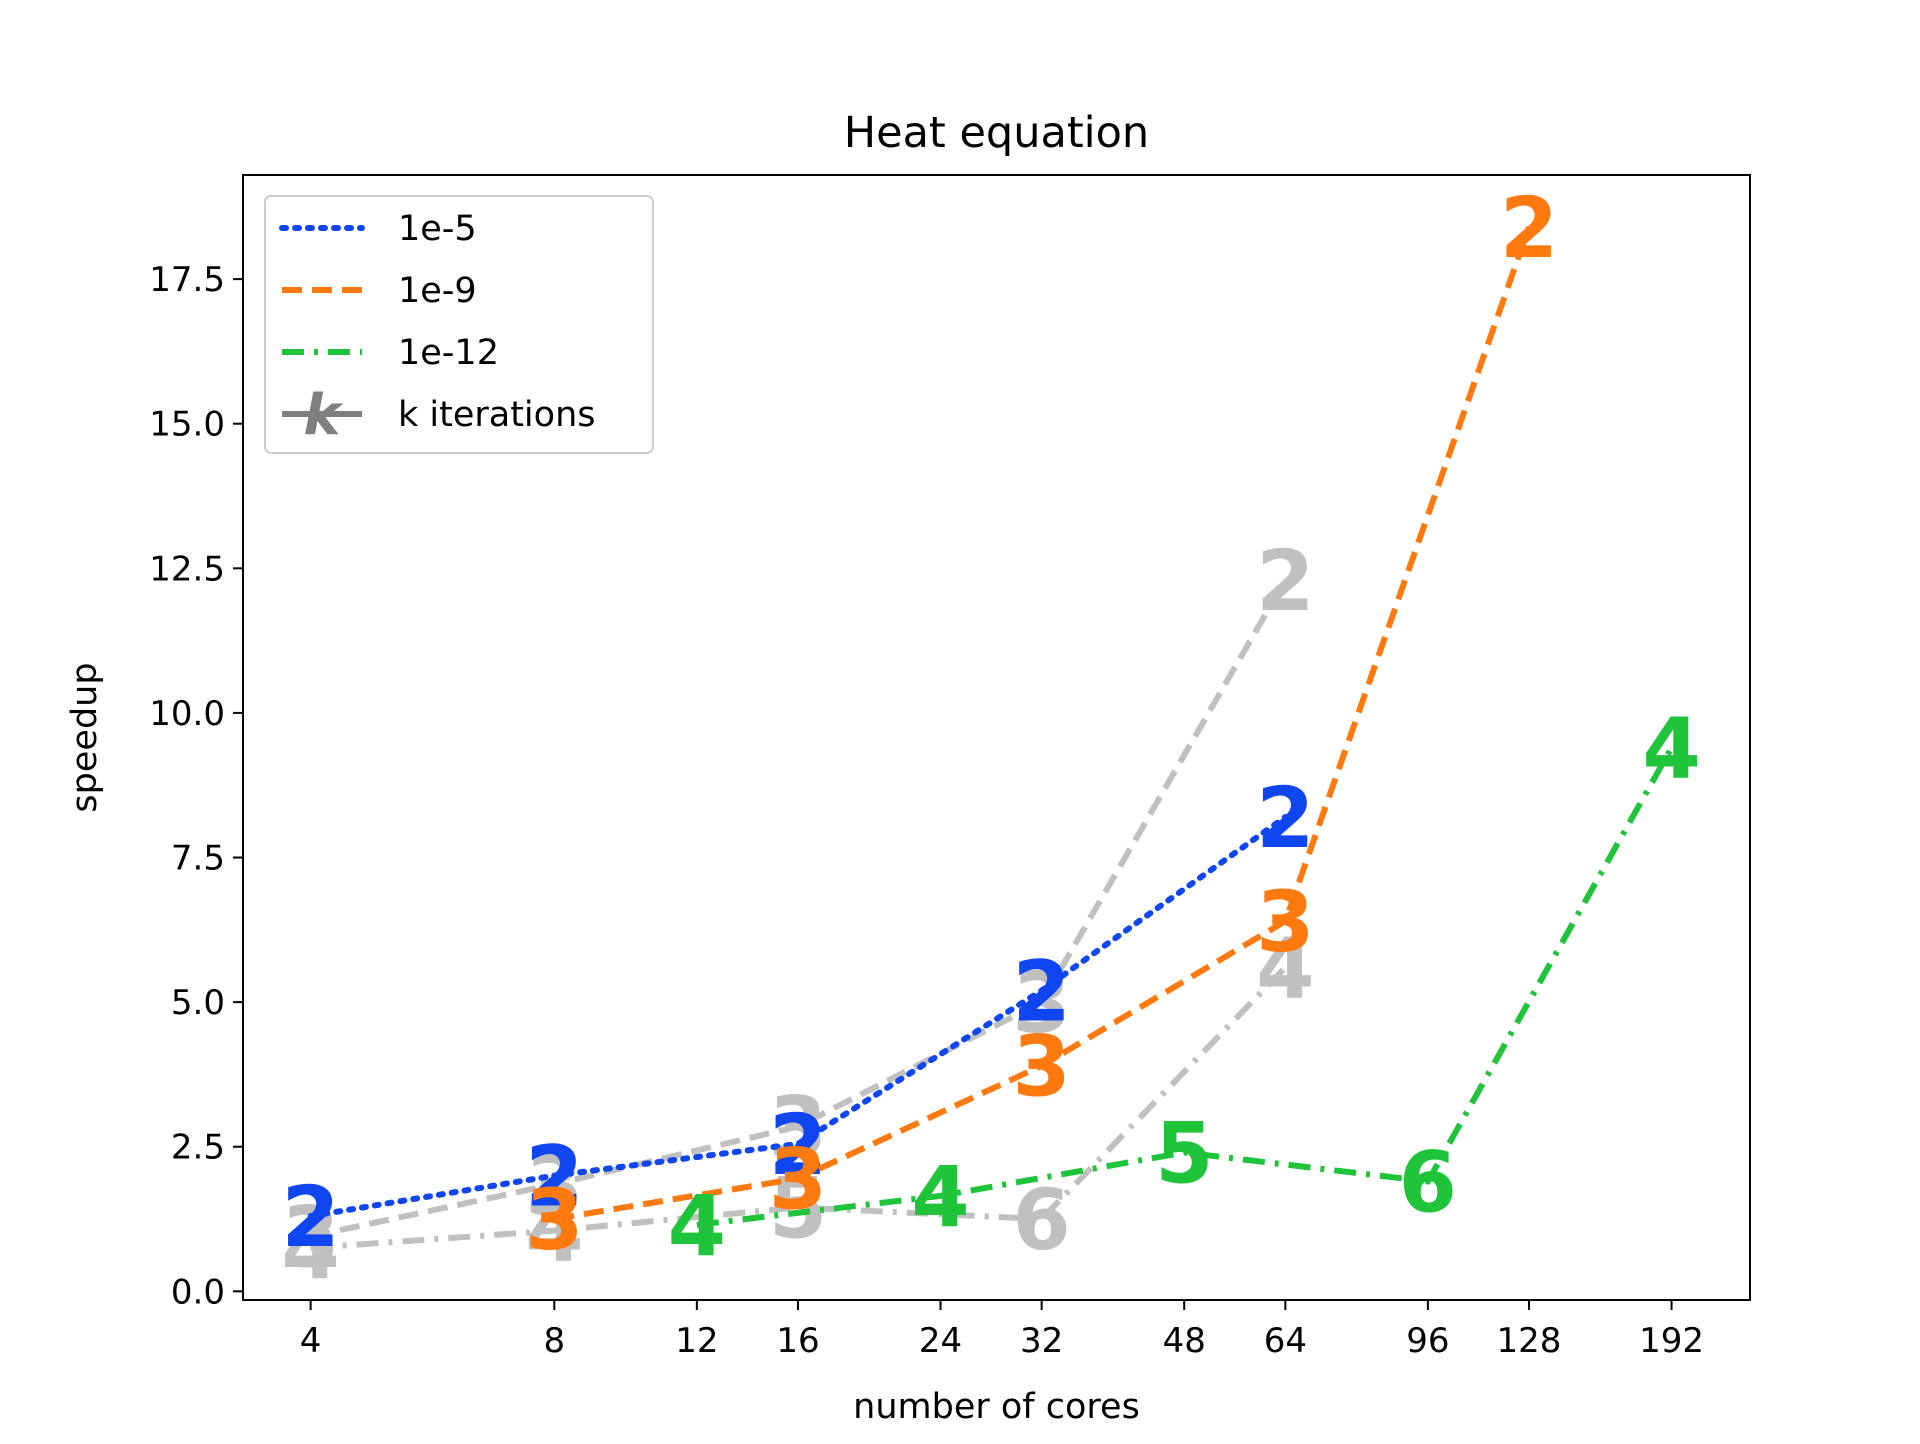  Describe the element at coordinates (187, 425) in the screenshot. I see `y-tick-label: 15.0` at that location.